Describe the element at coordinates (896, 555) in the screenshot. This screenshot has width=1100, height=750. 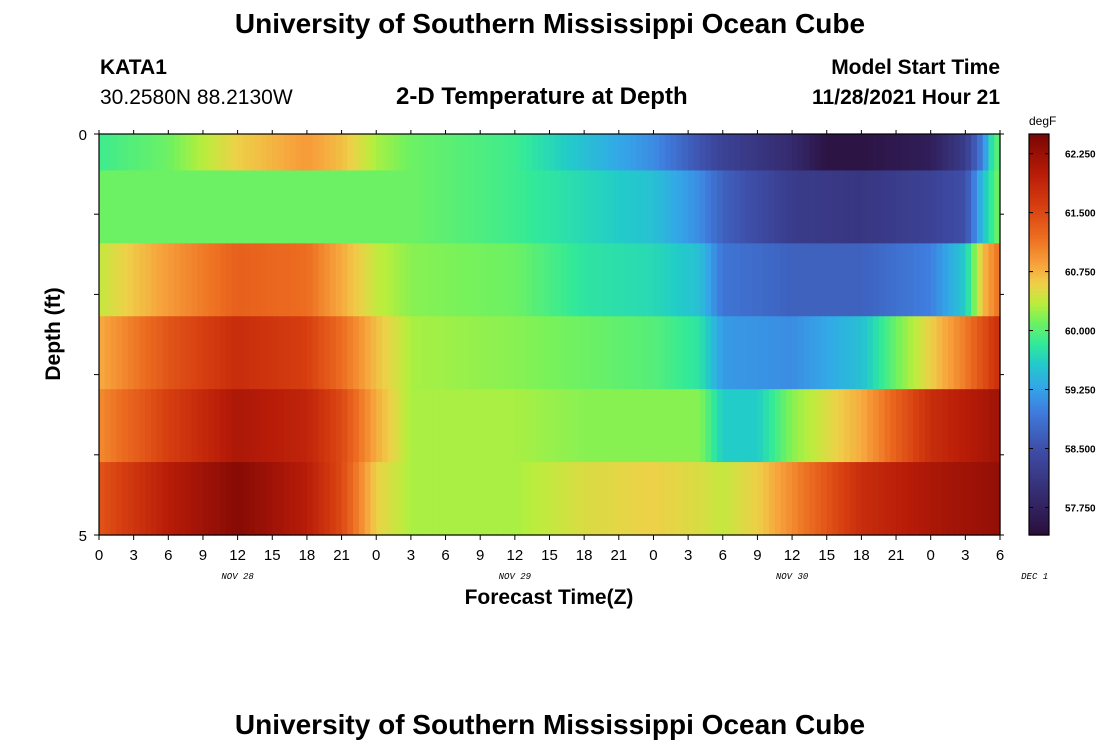
I see `x-tick-label: 21` at that location.